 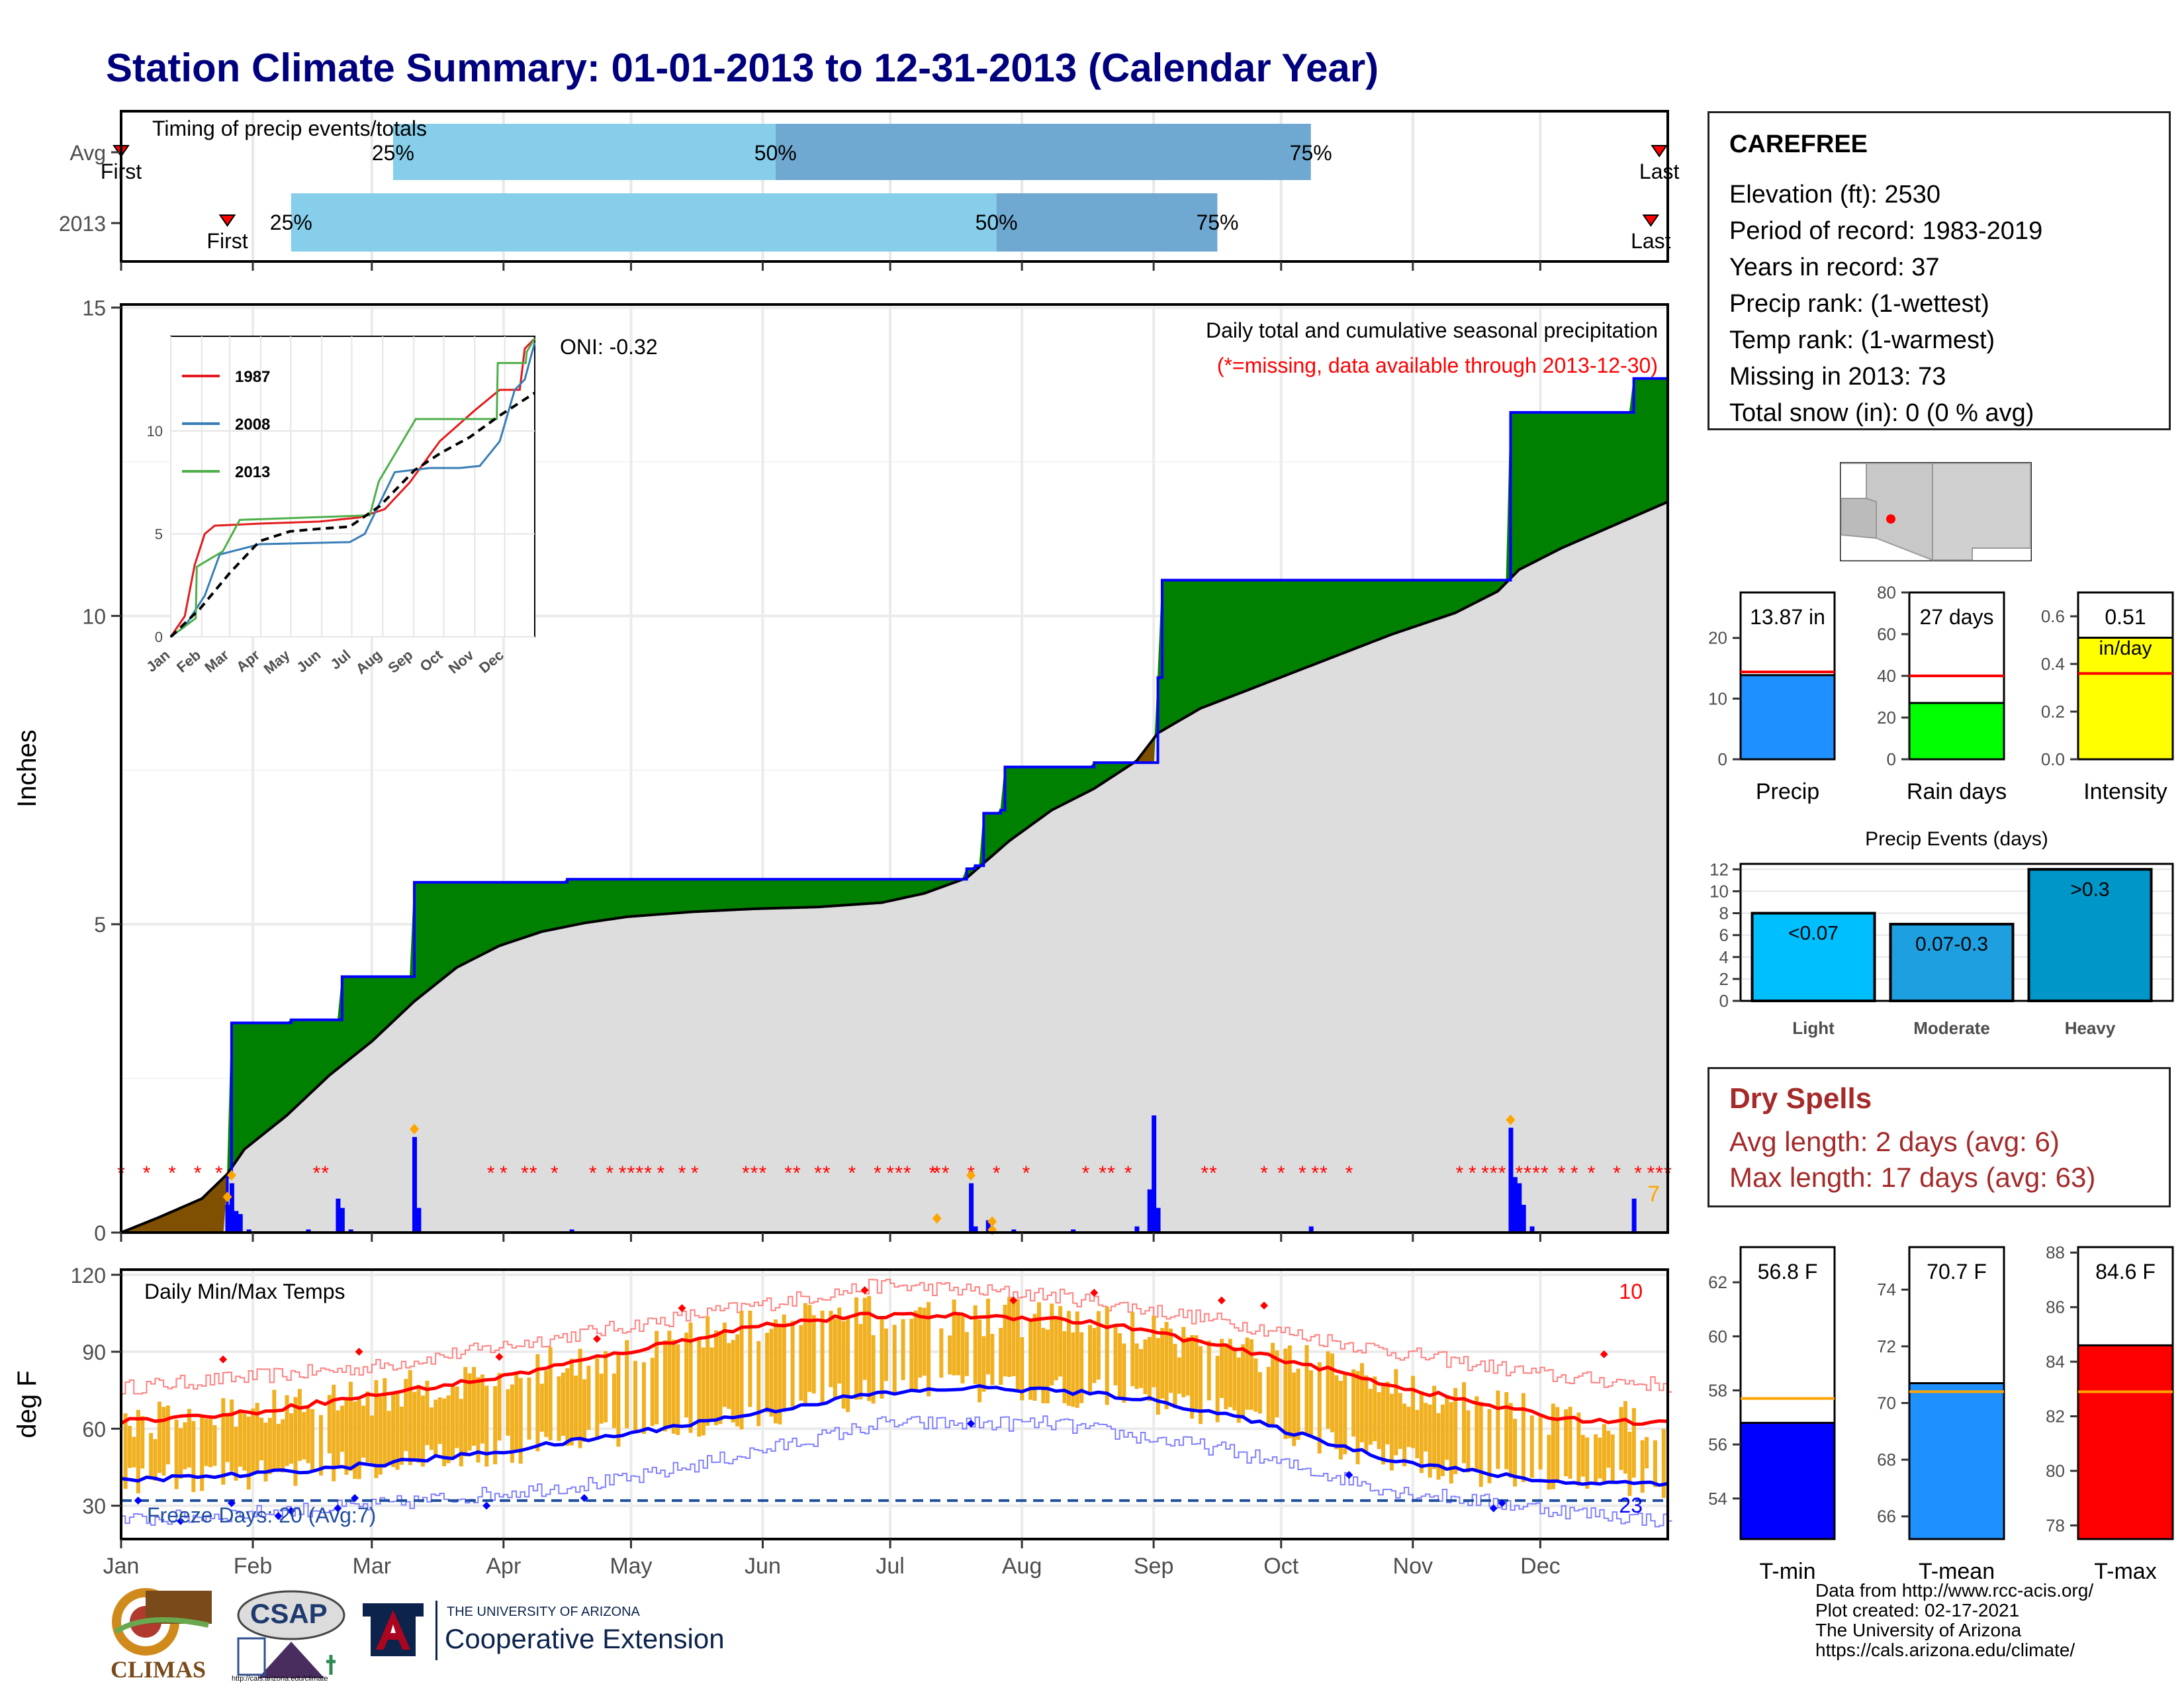 I want to click on month-label: Oct, so click(x=1280, y=1566).